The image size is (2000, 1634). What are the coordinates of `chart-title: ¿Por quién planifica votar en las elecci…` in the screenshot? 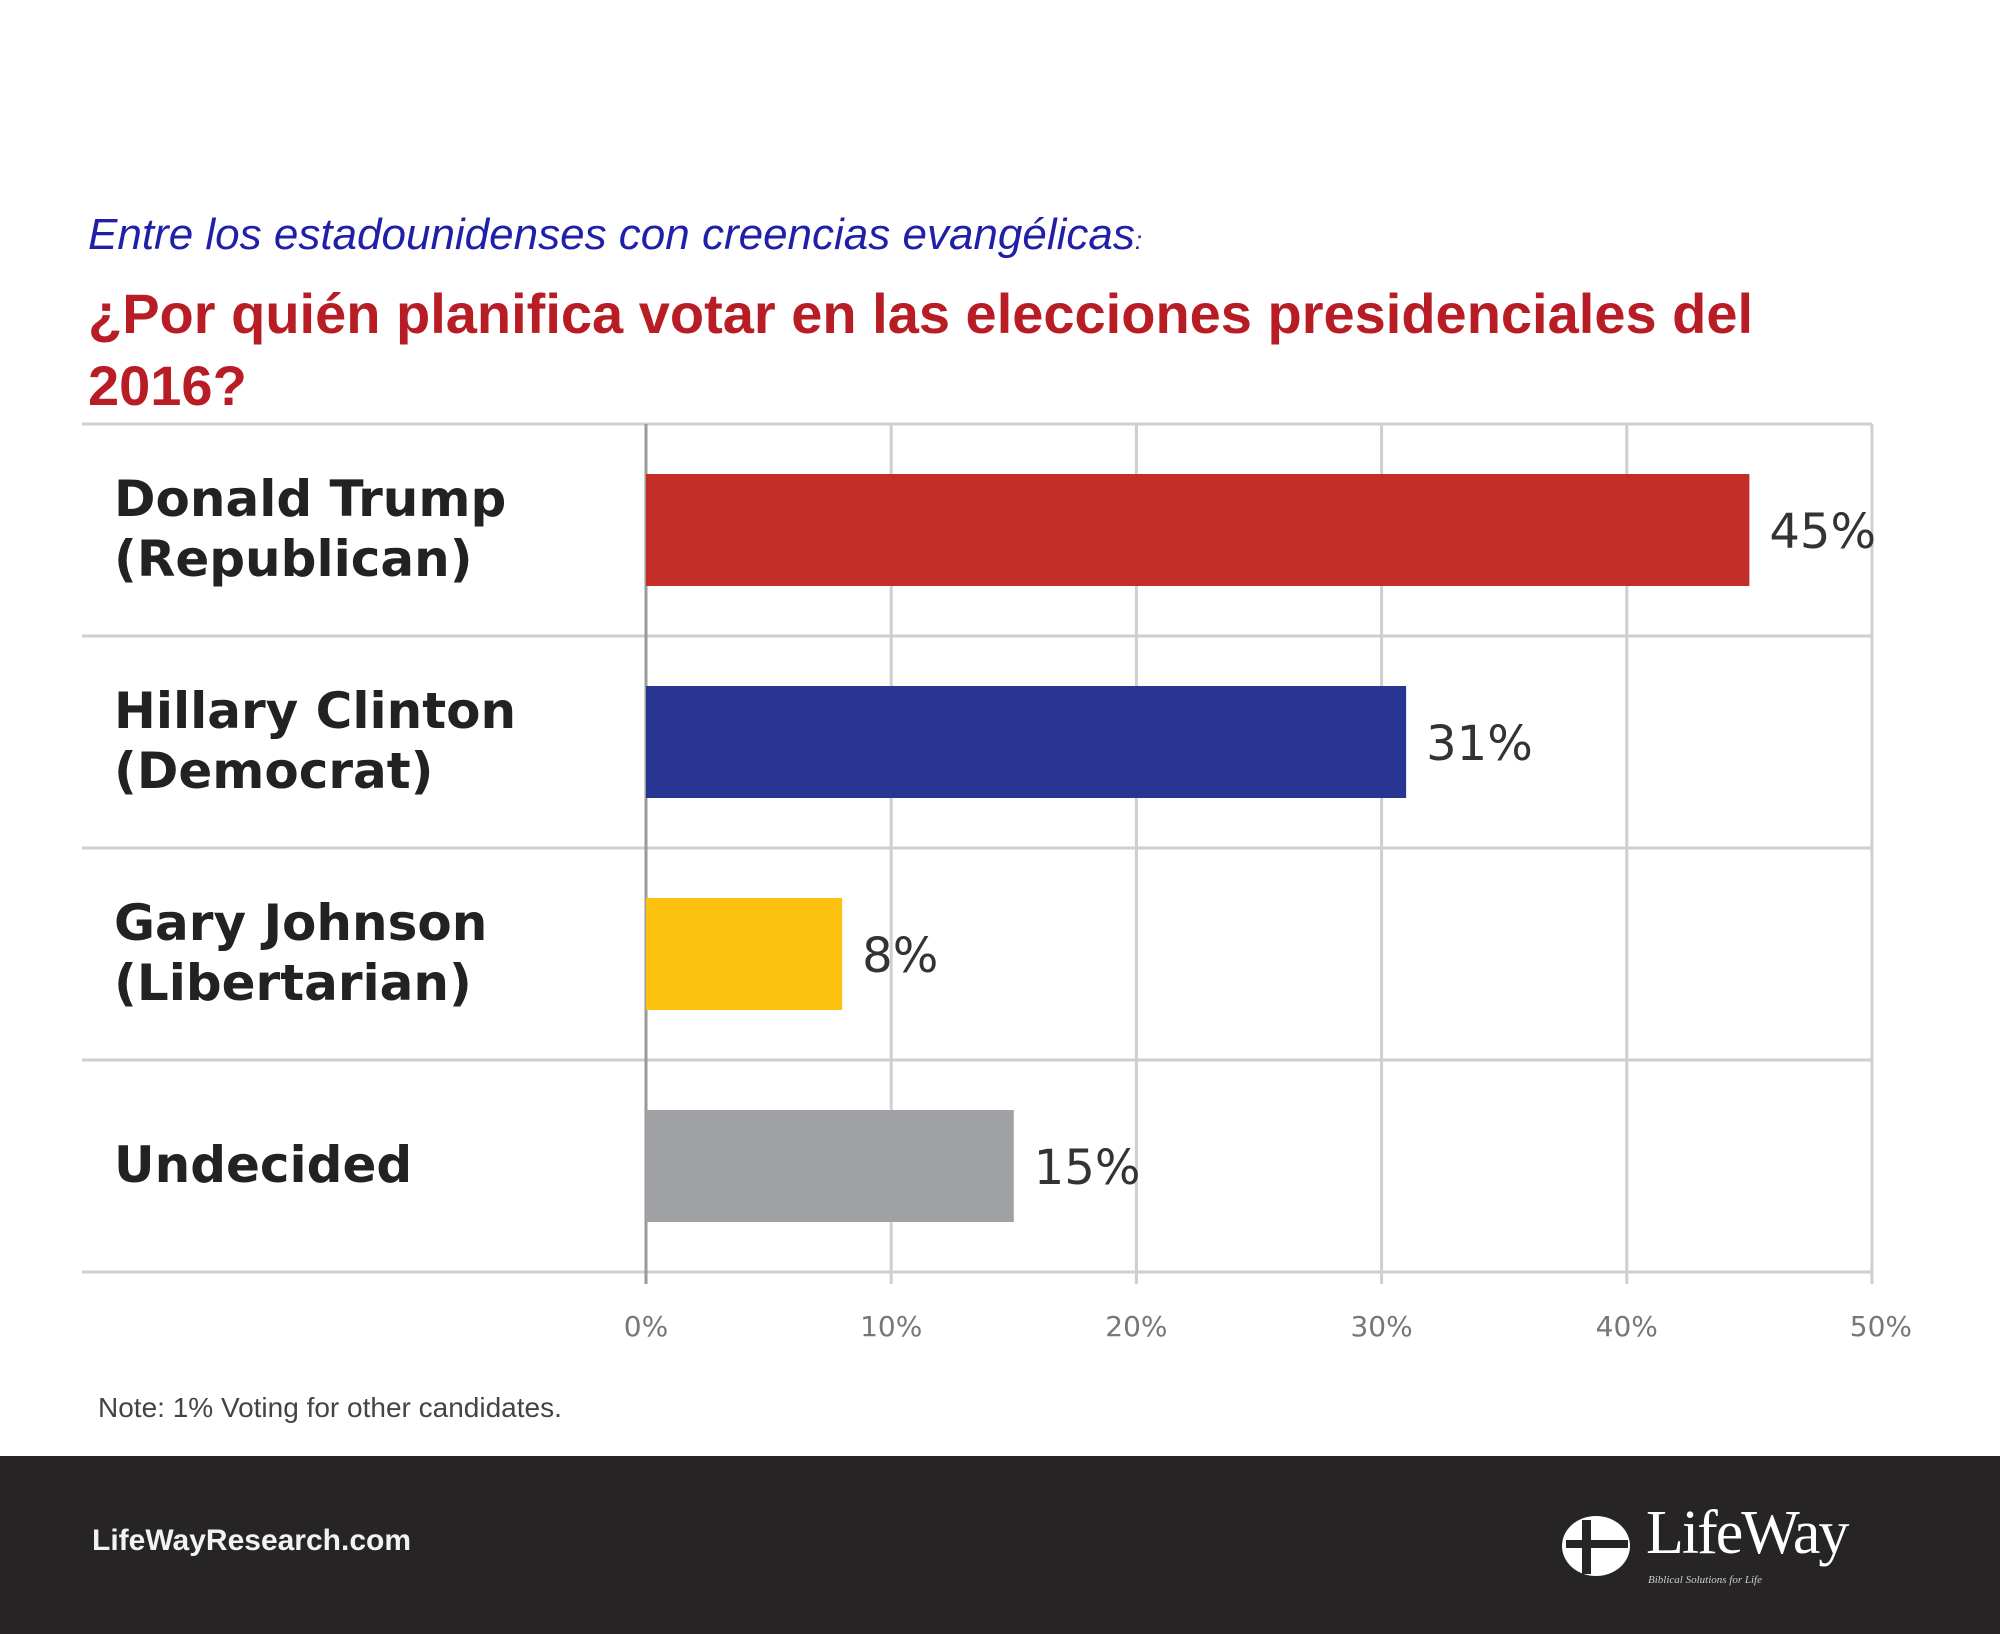 It's located at (921, 349).